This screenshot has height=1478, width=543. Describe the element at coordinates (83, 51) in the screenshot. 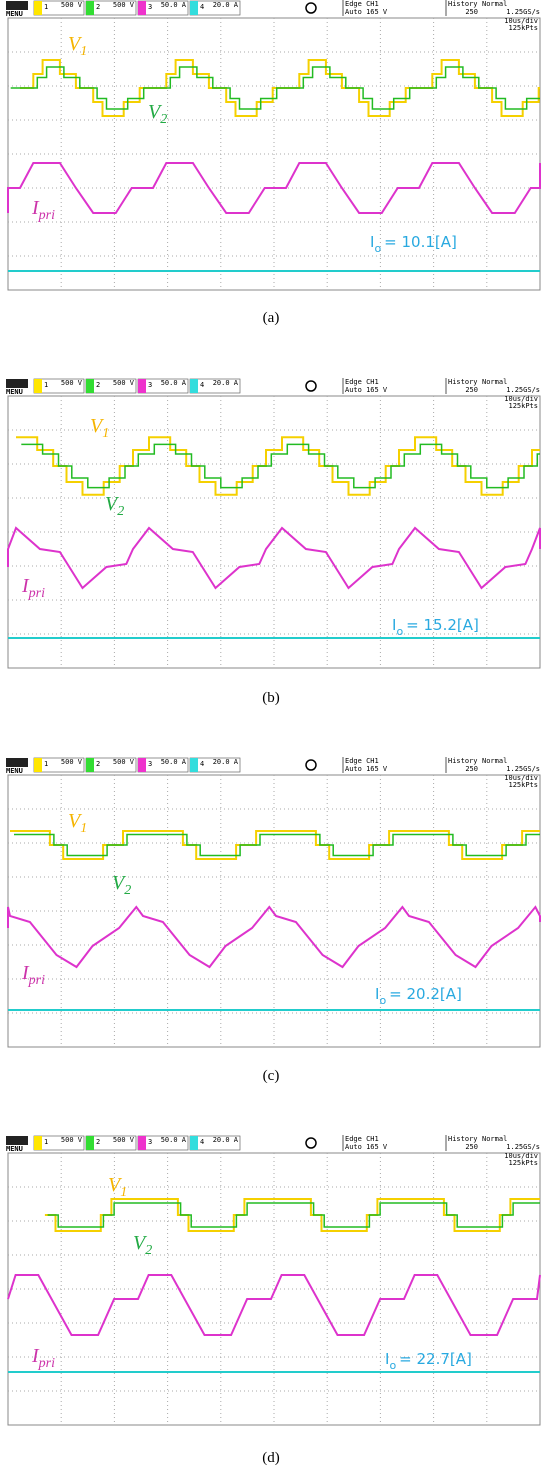

I see `label-sub: 1` at that location.